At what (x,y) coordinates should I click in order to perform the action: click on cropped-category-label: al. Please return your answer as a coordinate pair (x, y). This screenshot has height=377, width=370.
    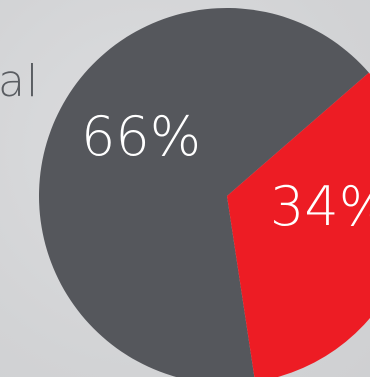
    Looking at the image, I should click on (20, 81).